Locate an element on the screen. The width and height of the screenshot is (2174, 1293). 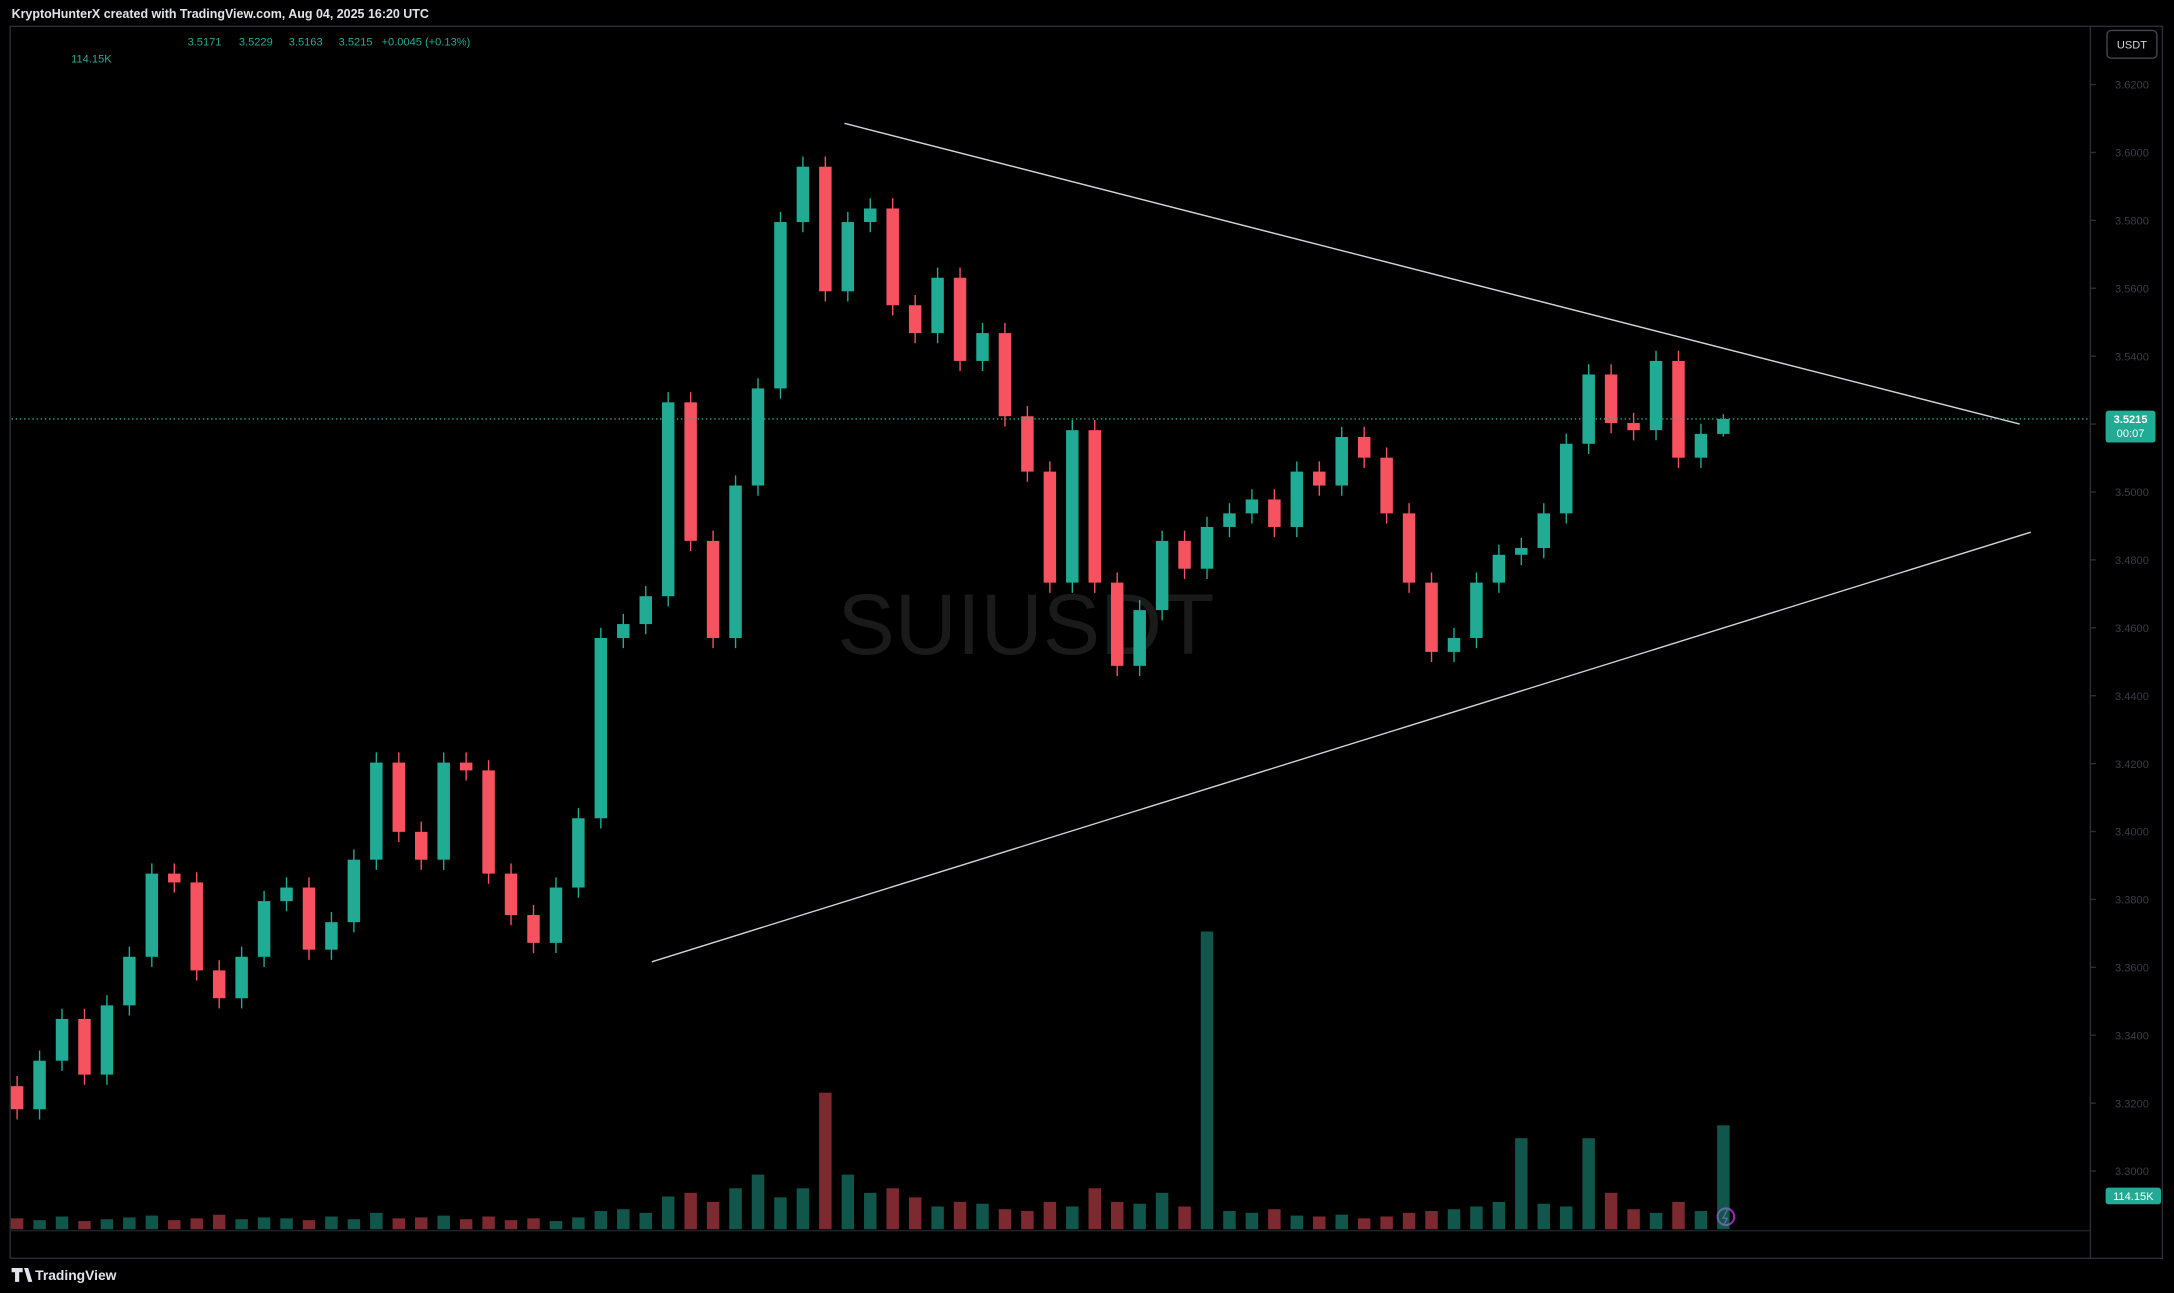
currency-button is located at coordinates (2132, 44).